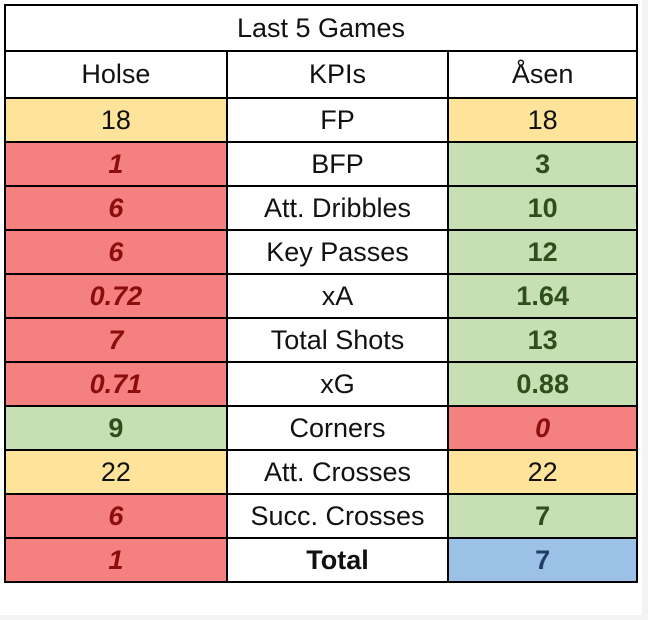  Describe the element at coordinates (116, 384) in the screenshot. I see `holse-value-cell: 0.71` at that location.